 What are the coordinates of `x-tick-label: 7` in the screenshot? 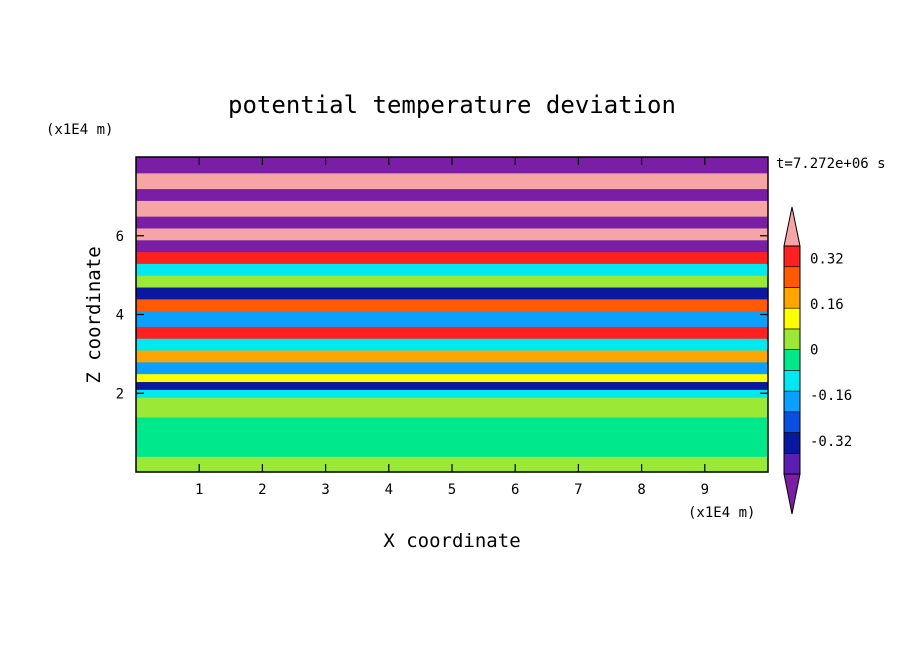 It's located at (578, 490).